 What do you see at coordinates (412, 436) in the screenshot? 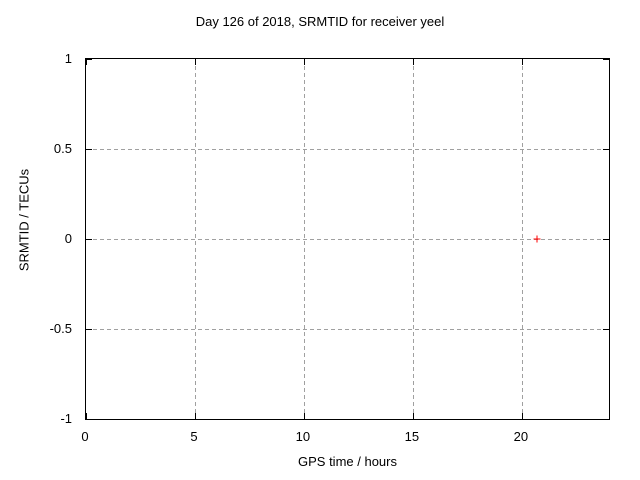
I see `x-tick-label: 15` at bounding box center [412, 436].